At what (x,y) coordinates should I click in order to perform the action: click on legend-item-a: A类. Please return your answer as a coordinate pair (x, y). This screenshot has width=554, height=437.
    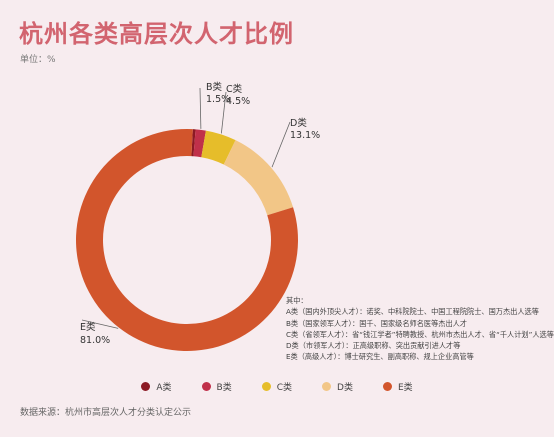
    Looking at the image, I should click on (156, 386).